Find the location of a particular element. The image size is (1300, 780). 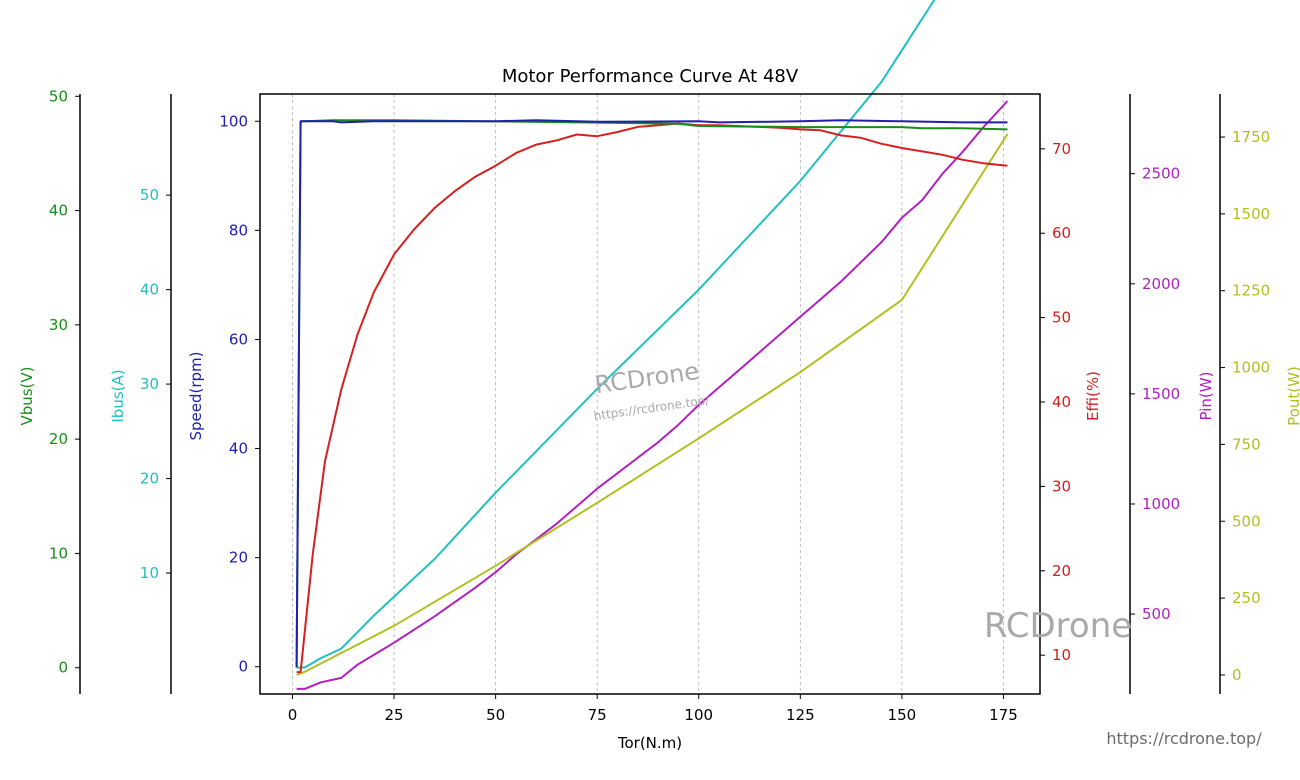

y-axis-pout: 0 250 500 750 1000 1250 1500 1750 Pout(W) is located at coordinates (1259, 394).